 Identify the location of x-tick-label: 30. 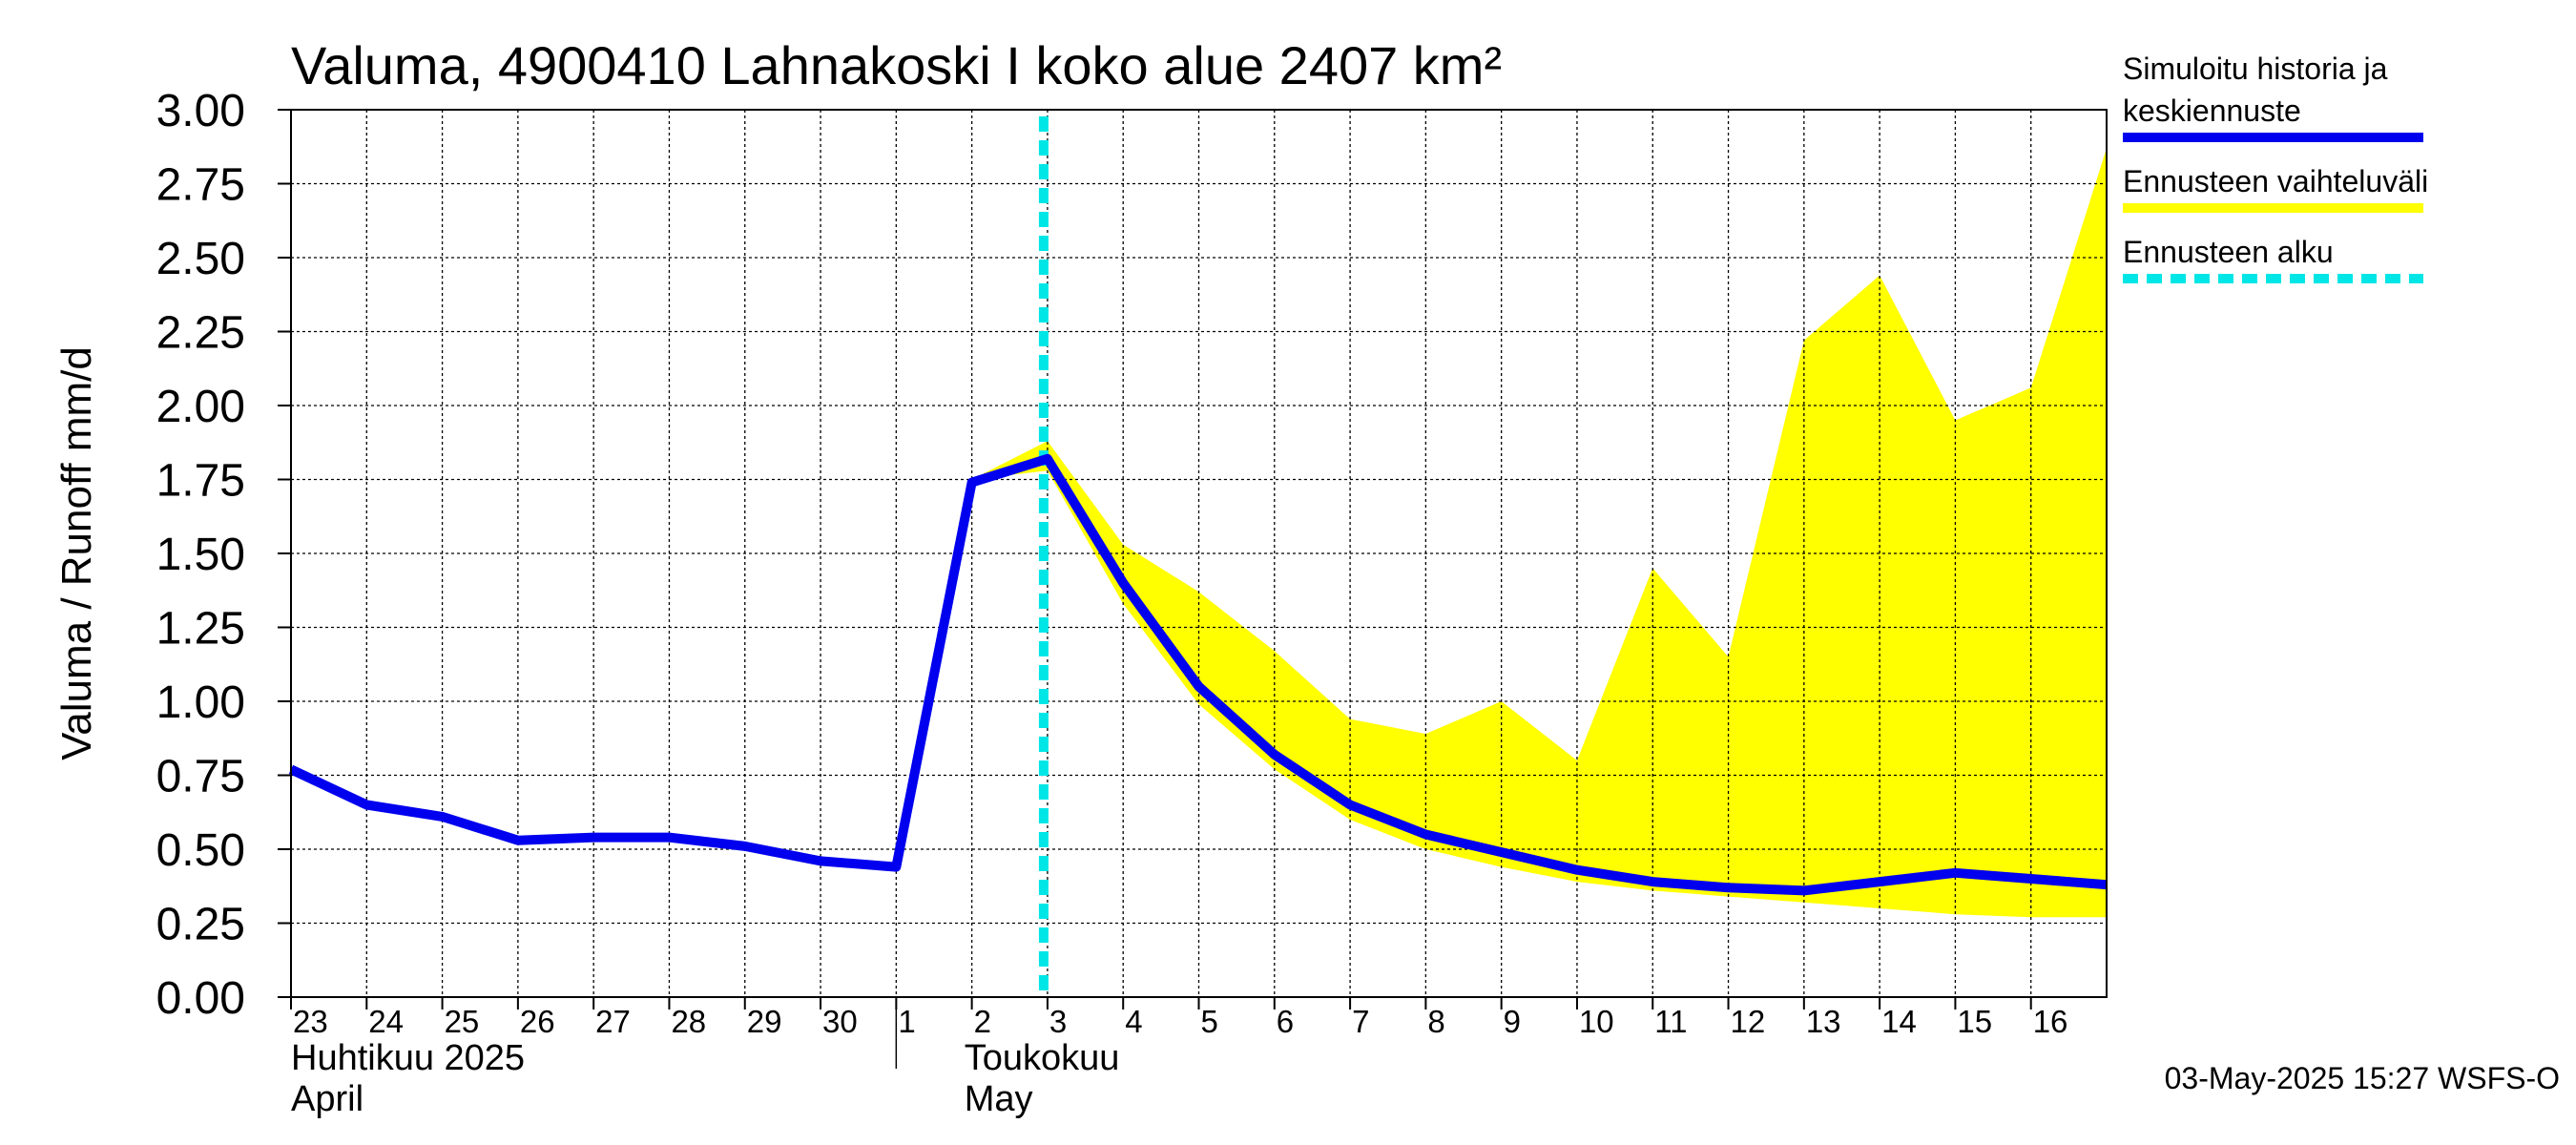
(840, 1022).